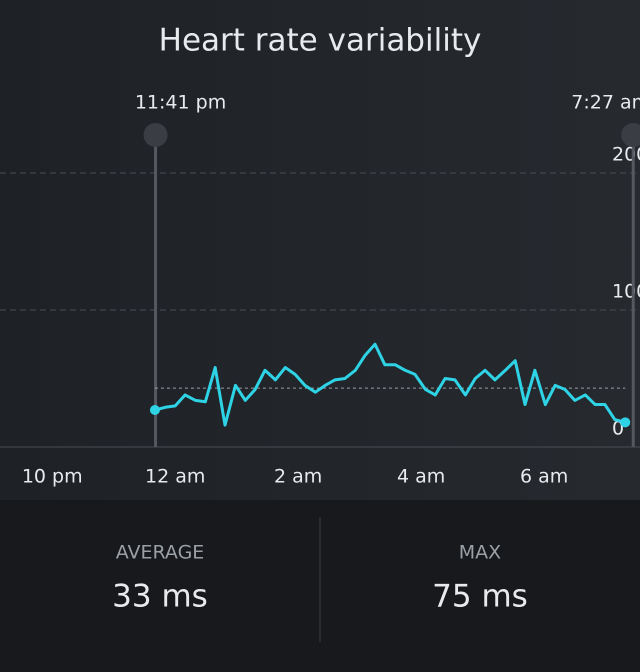  What do you see at coordinates (421, 477) in the screenshot?
I see `x-tick-label: 4 am` at bounding box center [421, 477].